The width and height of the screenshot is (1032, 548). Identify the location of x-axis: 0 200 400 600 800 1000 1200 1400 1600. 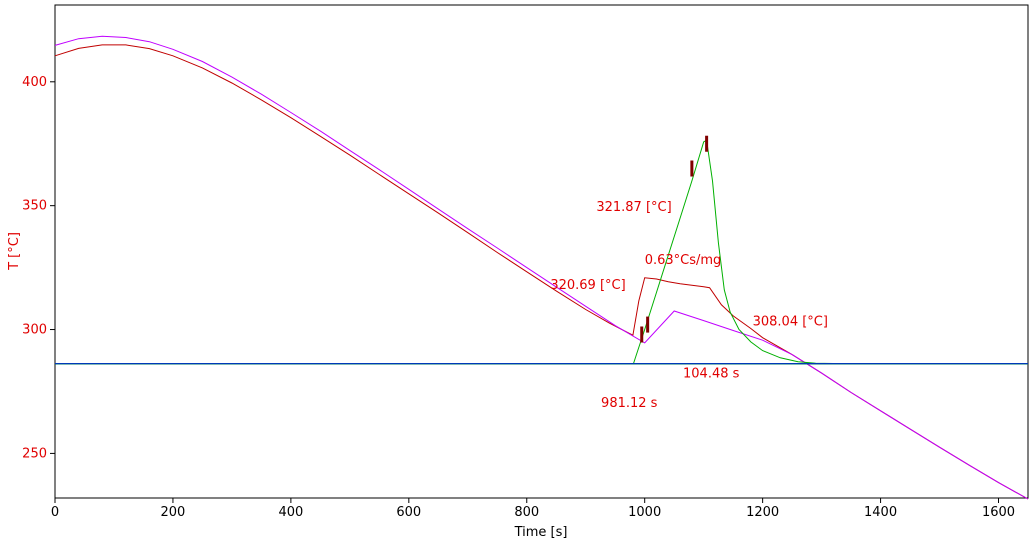
(533, 509).